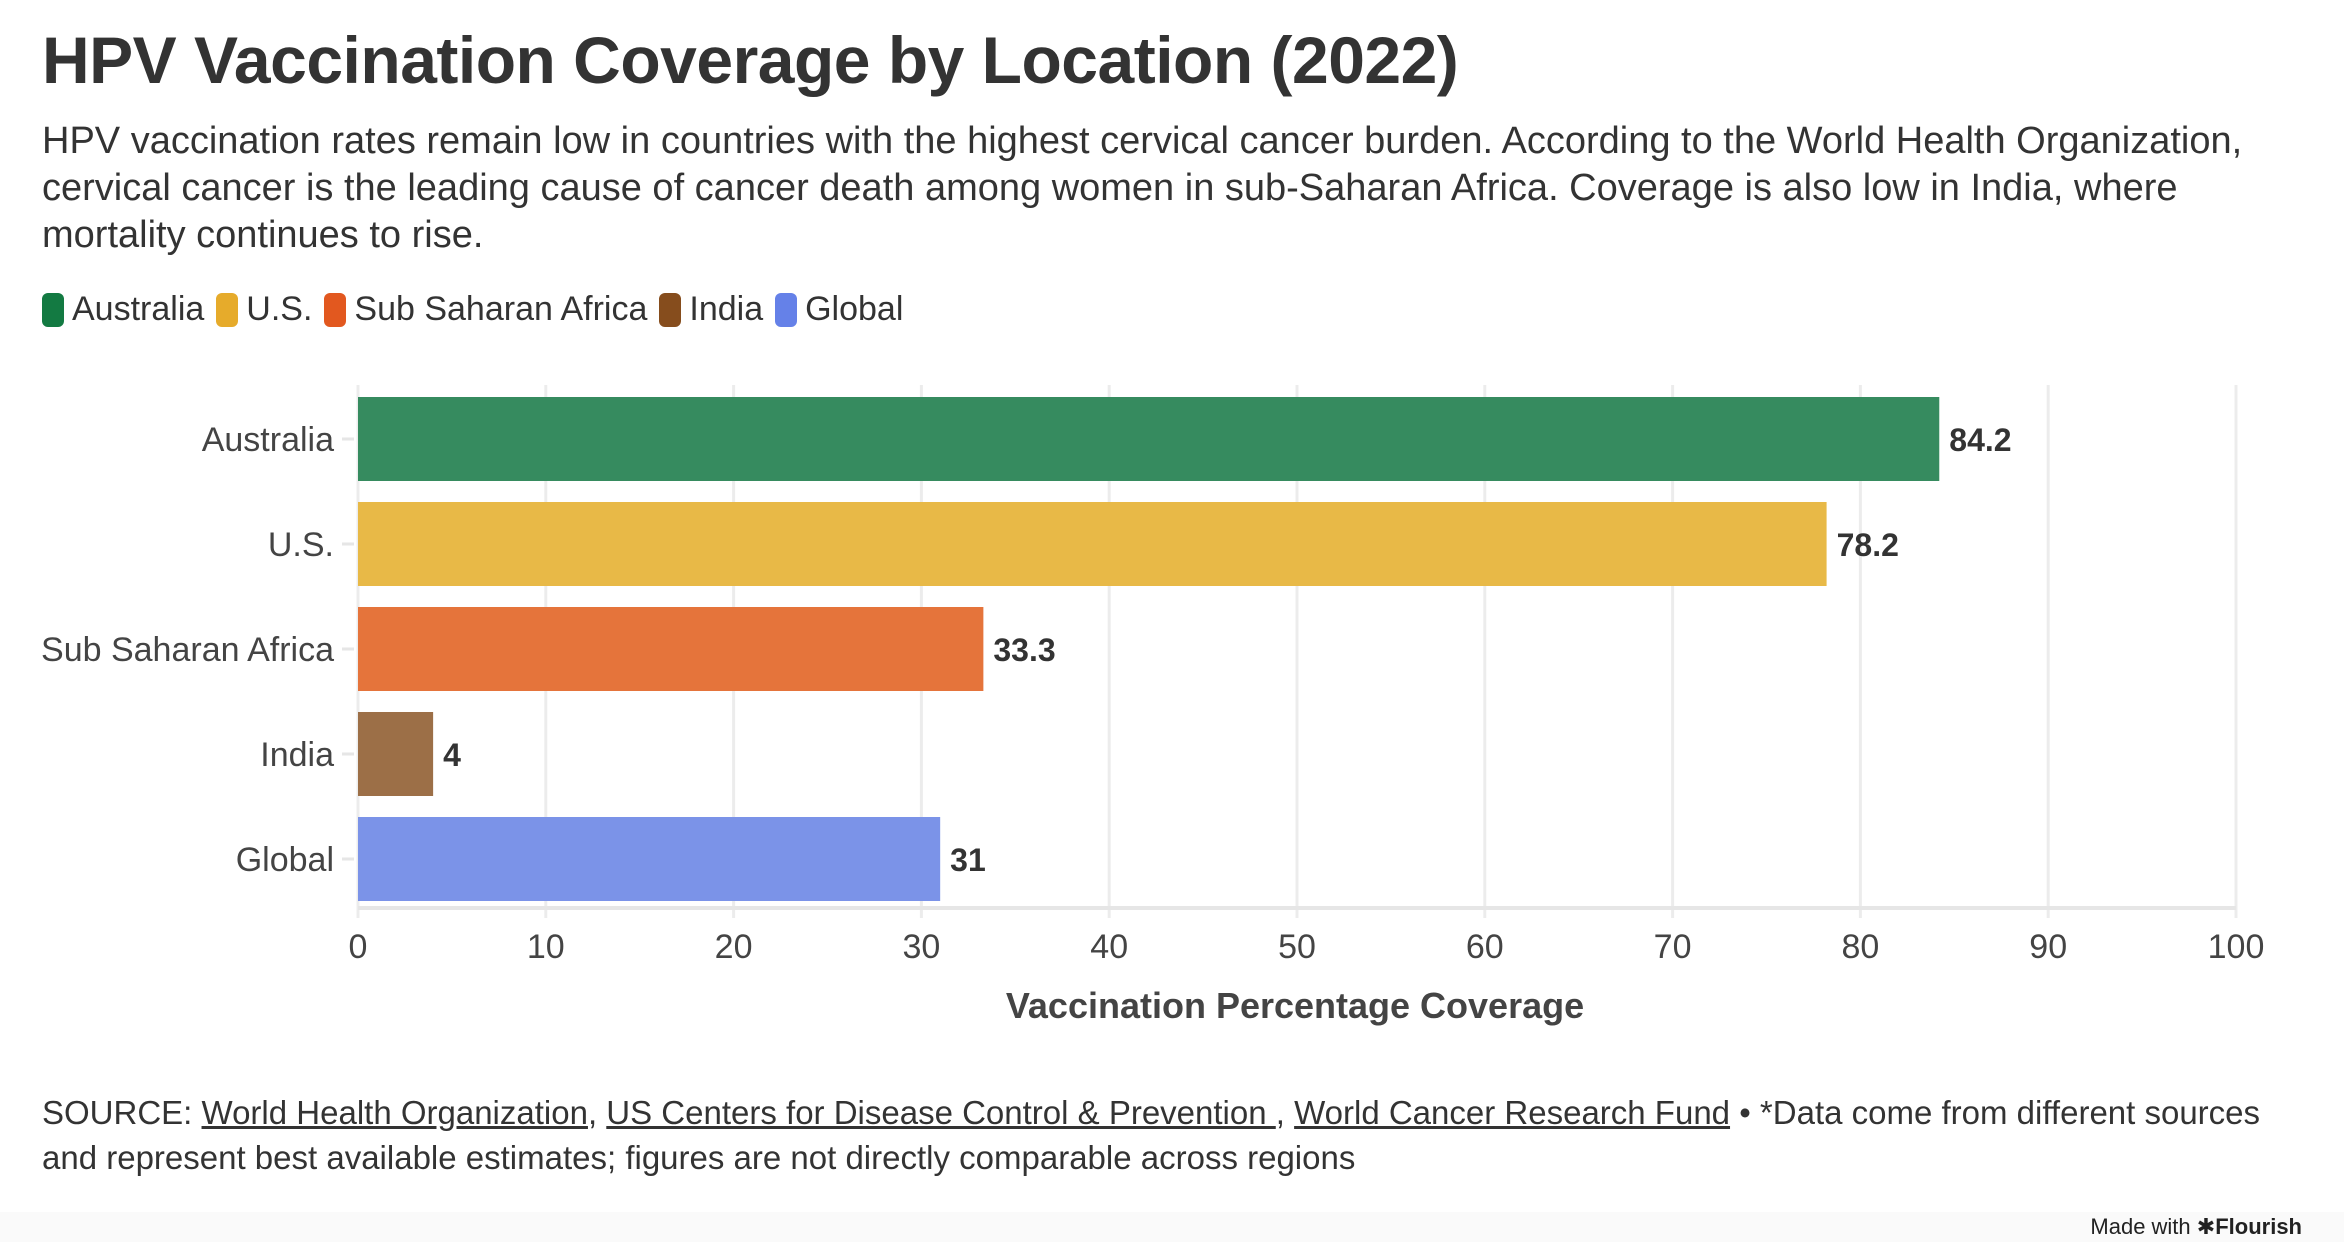 The image size is (2344, 1242). Describe the element at coordinates (1860, 947) in the screenshot. I see `x-tick-label: 80` at that location.